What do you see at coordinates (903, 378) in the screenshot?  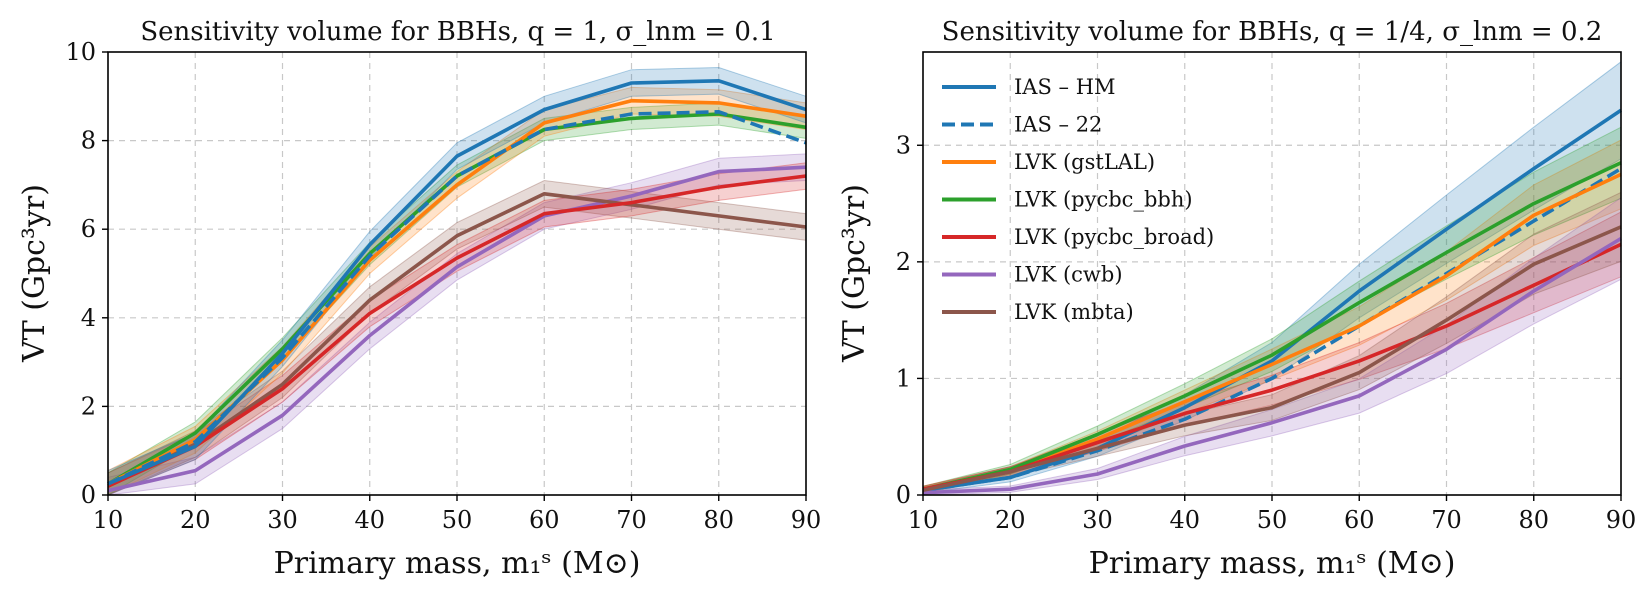 I see `y-tick-label: 1` at bounding box center [903, 378].